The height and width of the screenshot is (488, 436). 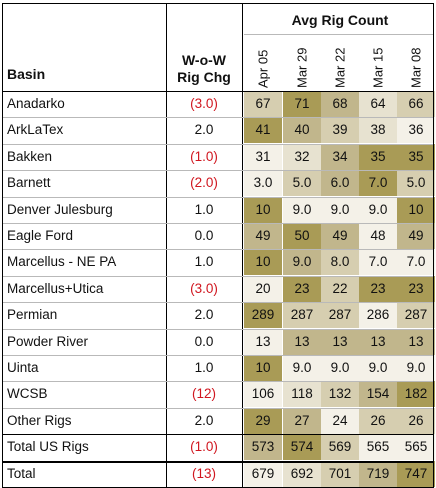 I want to click on rig-count-cell: 286, so click(x=378, y=315).